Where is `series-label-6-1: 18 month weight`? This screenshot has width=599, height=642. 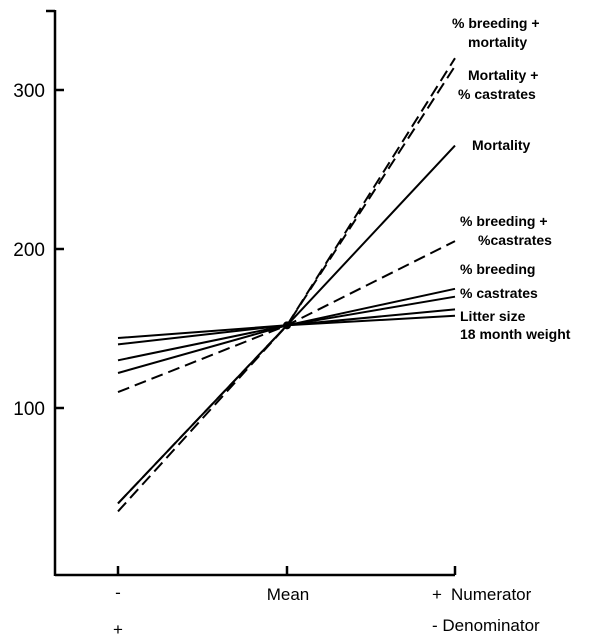
series-label-6-1: 18 month weight is located at coordinates (515, 334).